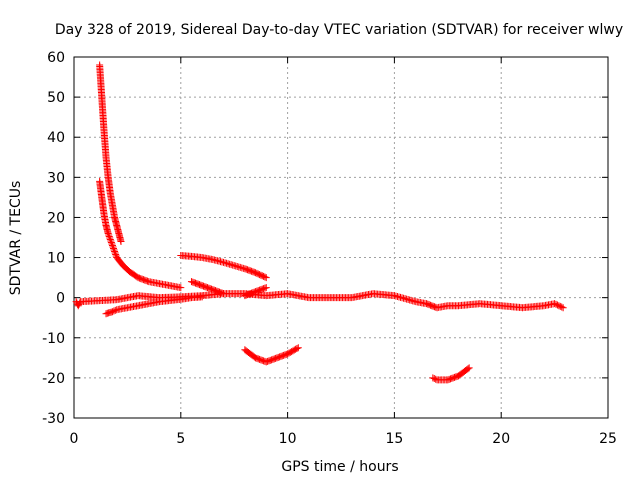 Image resolution: width=640 pixels, height=480 pixels. Describe the element at coordinates (53, 339) in the screenshot. I see `y-tick-label: -10` at that location.